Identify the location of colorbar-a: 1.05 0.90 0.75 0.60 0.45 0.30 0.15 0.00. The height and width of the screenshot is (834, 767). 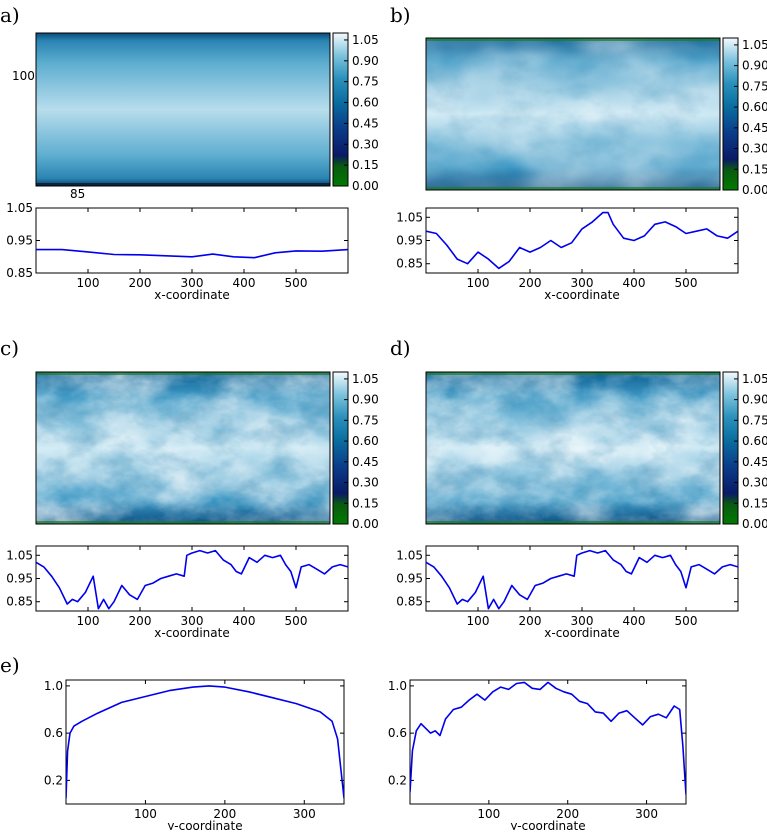
(355, 112).